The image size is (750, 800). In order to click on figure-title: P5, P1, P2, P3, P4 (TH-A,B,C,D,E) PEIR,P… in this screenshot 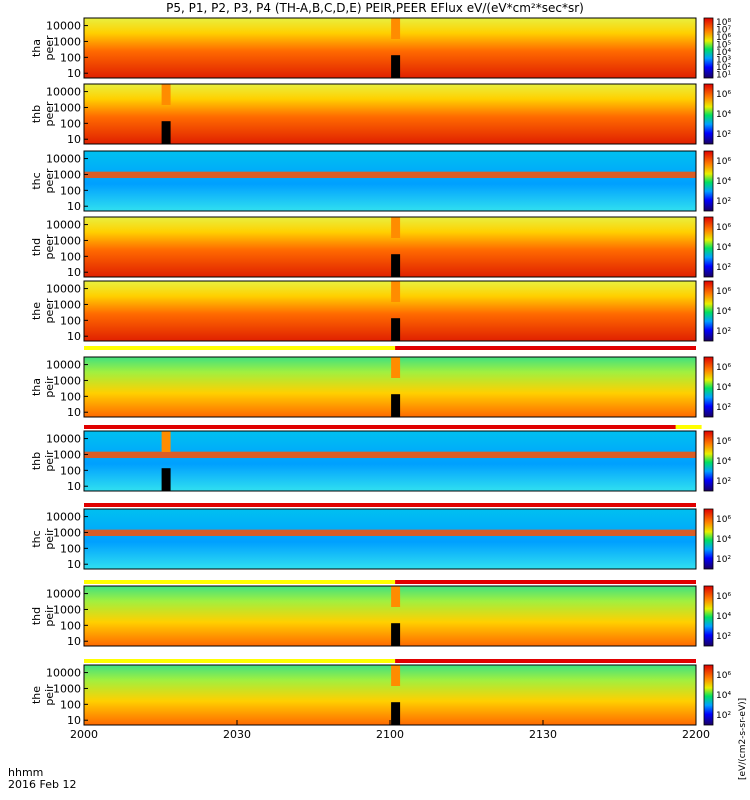, I will do `click(375, 8)`.